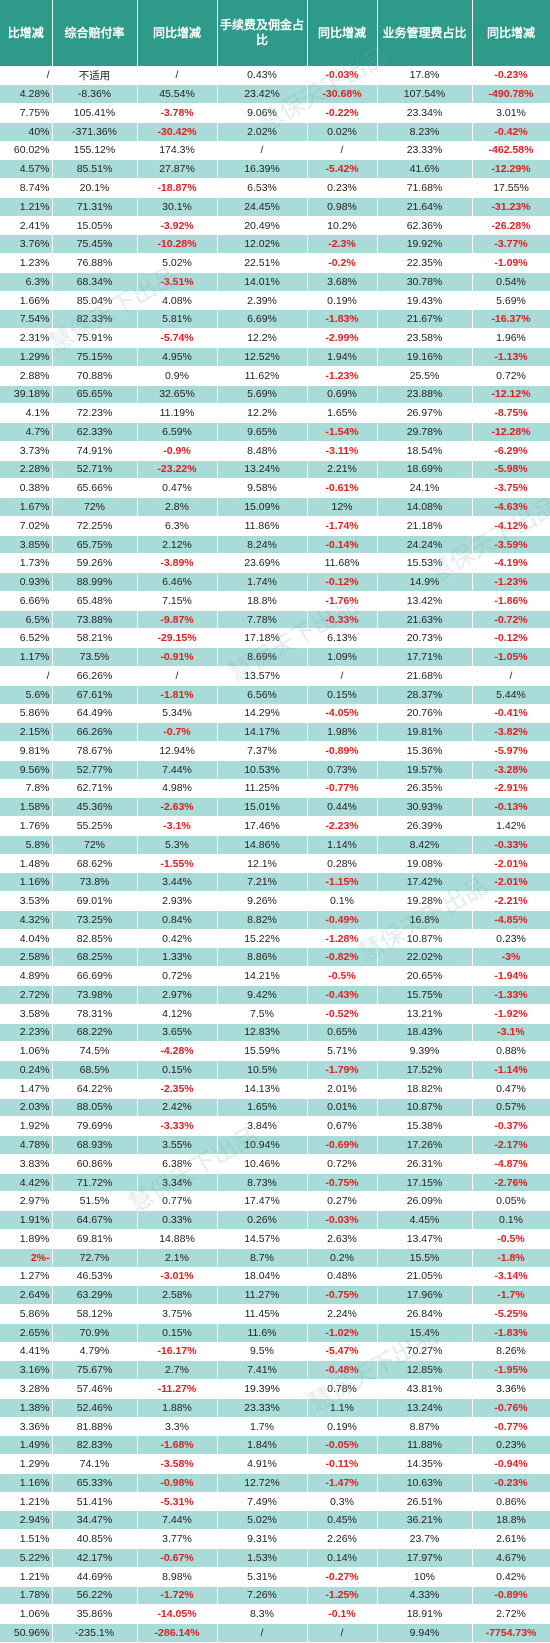 This screenshot has width=550, height=1643. I want to click on table-cell: -4.87%, so click(511, 1164).